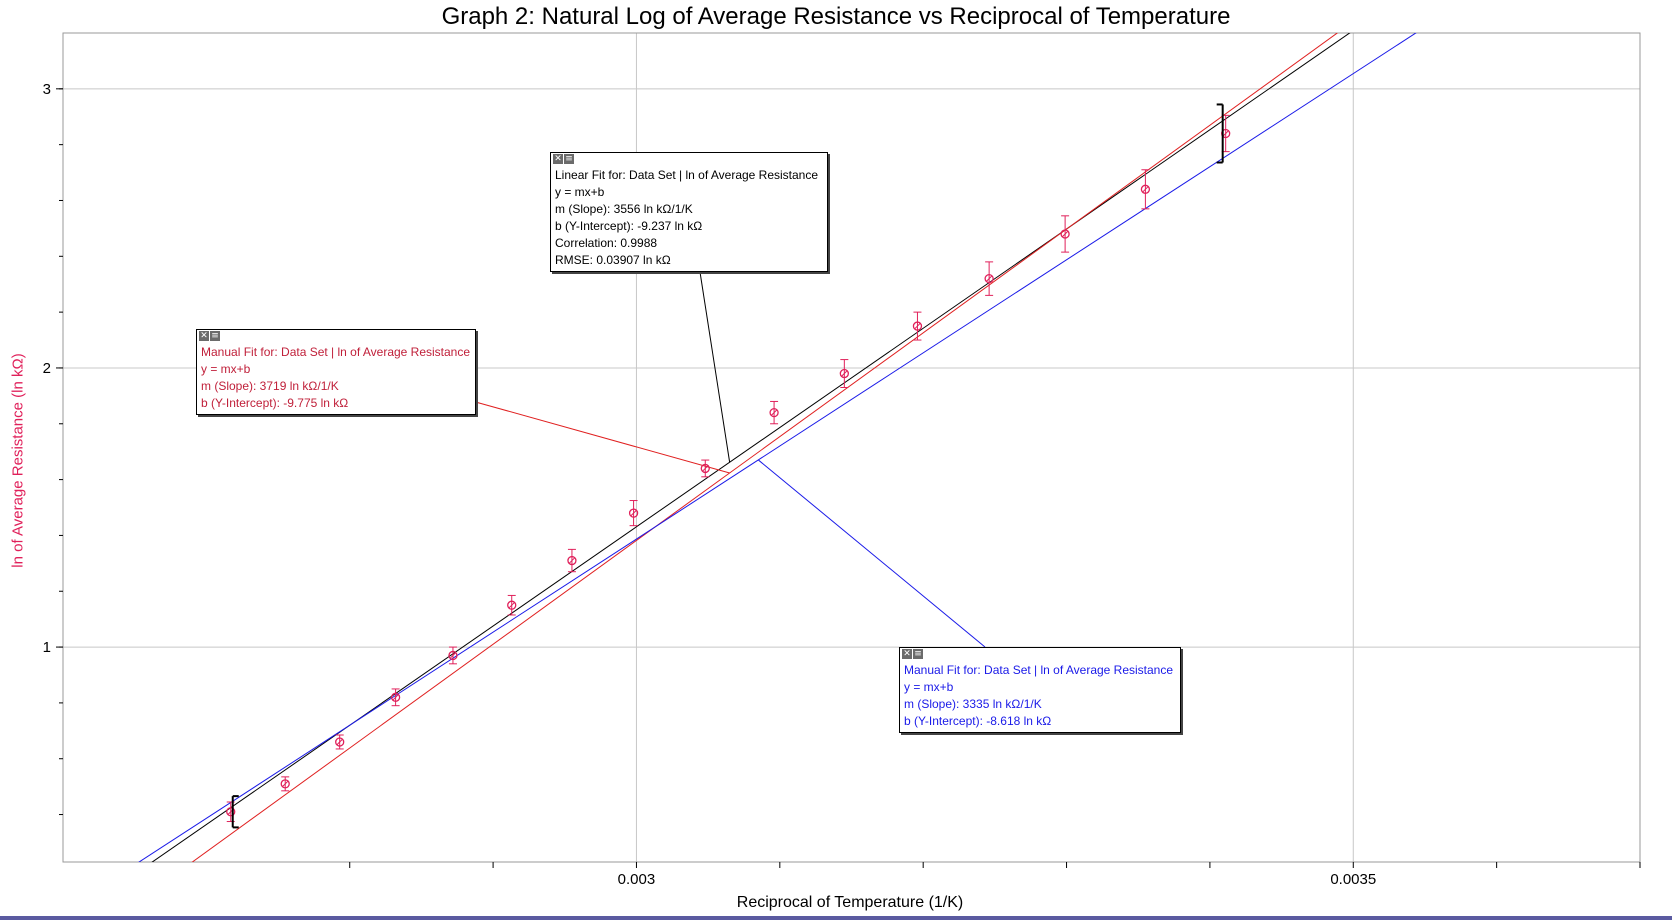 The width and height of the screenshot is (1672, 920). I want to click on fit-intercept: b (Y-Intercept): -8.618 ln kΩ, so click(978, 721).